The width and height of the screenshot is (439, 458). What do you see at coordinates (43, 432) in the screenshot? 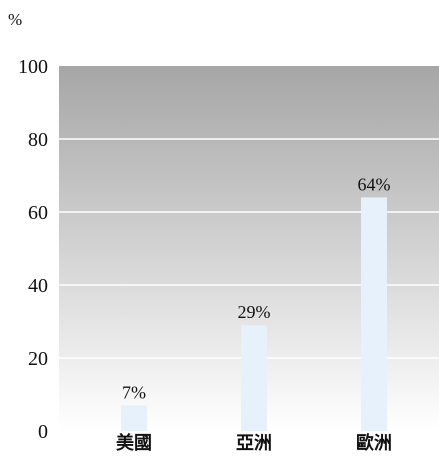
I see `y-tick-label: 0` at bounding box center [43, 432].